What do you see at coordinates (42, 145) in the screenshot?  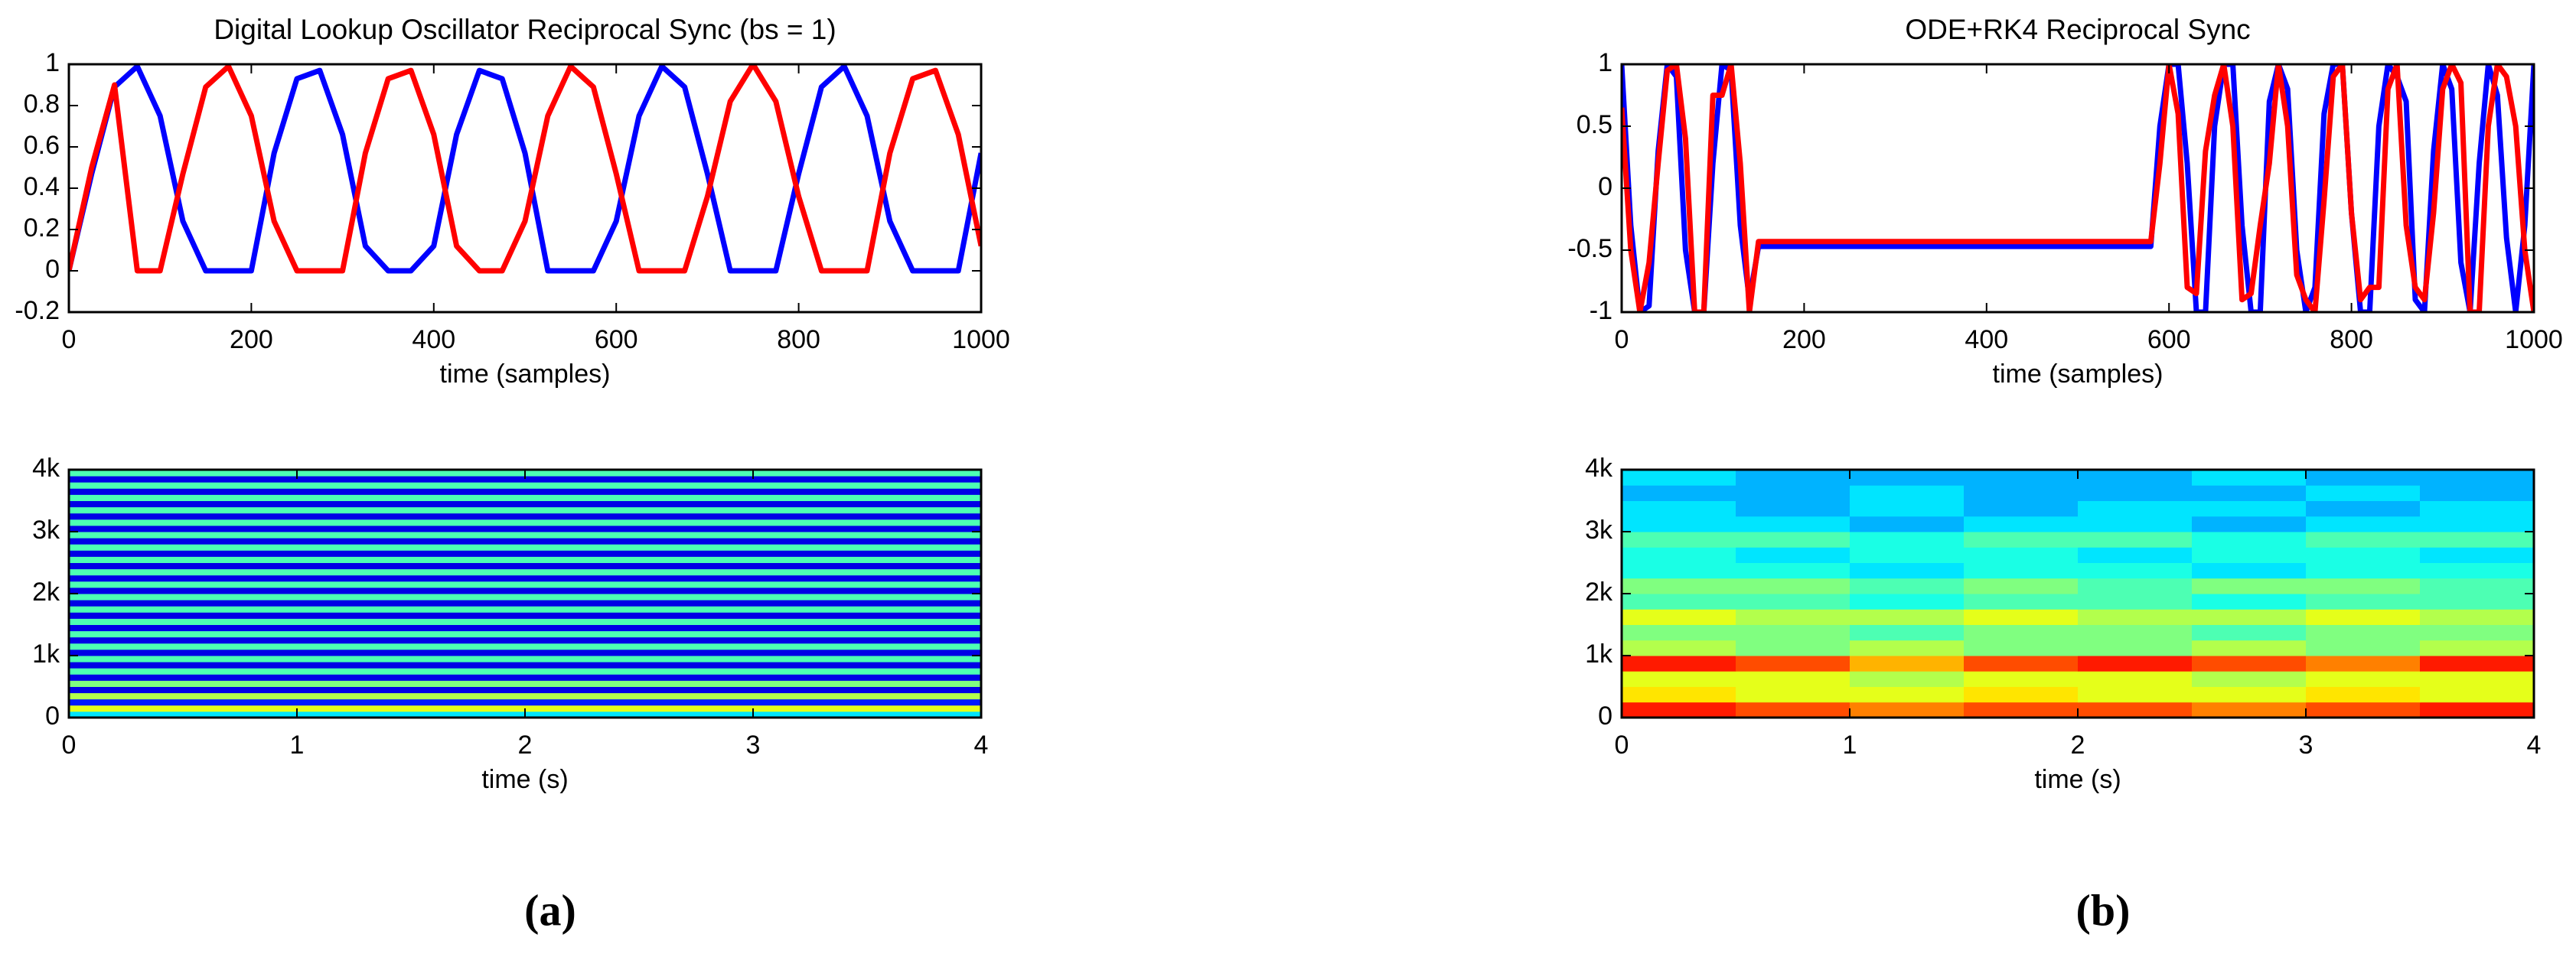 I see `y-tick-label: 0.6` at bounding box center [42, 145].